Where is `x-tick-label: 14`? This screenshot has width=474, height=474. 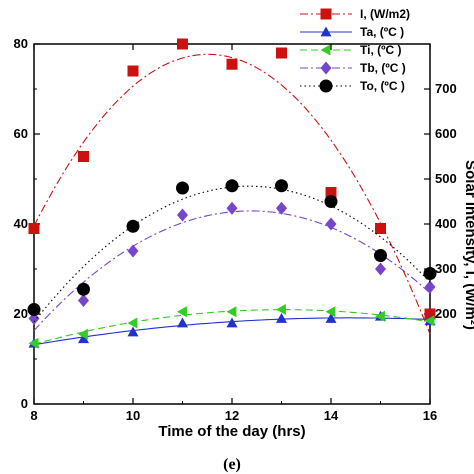
x-tick-label: 14 is located at coordinates (331, 415).